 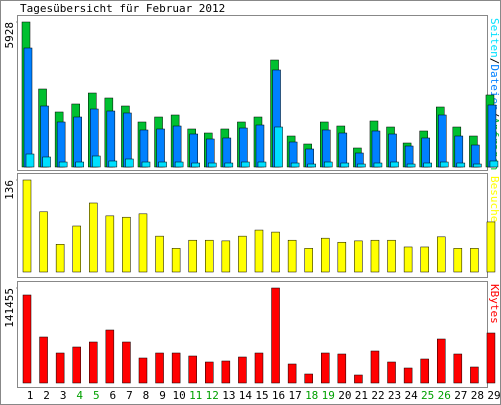 I want to click on x-tick-label: 3, so click(x=63, y=395).